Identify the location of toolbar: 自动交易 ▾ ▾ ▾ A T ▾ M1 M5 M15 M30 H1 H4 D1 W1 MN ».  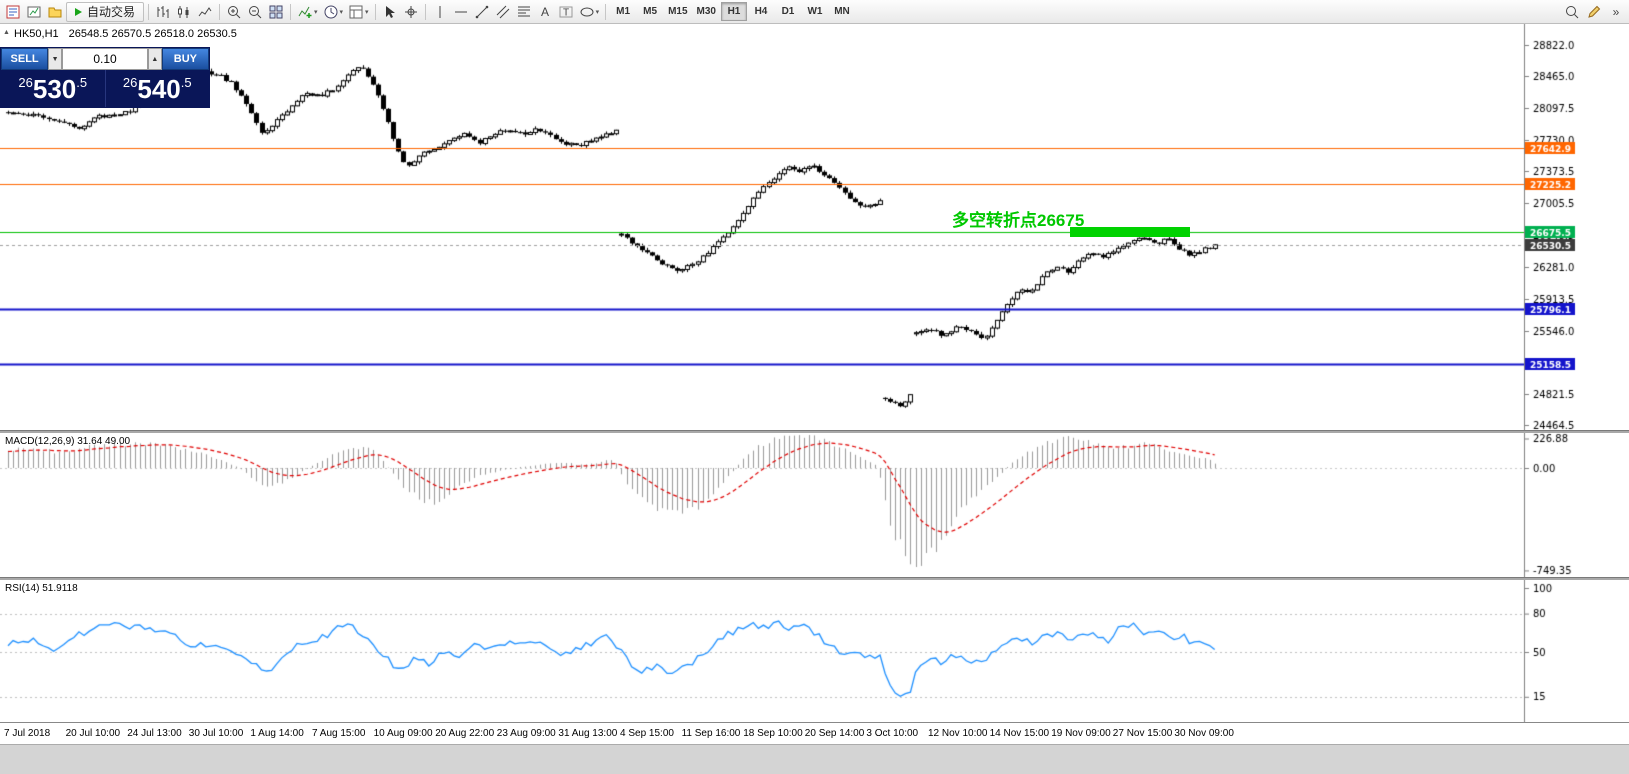
(814, 12).